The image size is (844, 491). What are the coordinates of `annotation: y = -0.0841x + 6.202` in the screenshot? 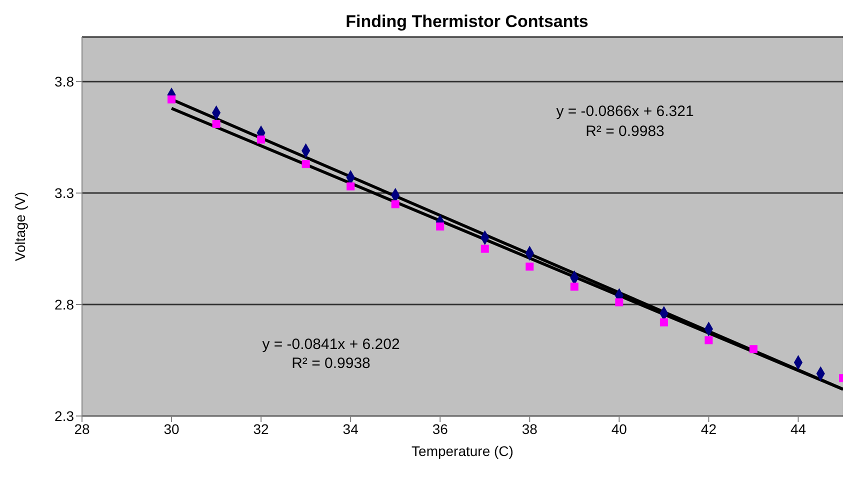 It's located at (331, 344).